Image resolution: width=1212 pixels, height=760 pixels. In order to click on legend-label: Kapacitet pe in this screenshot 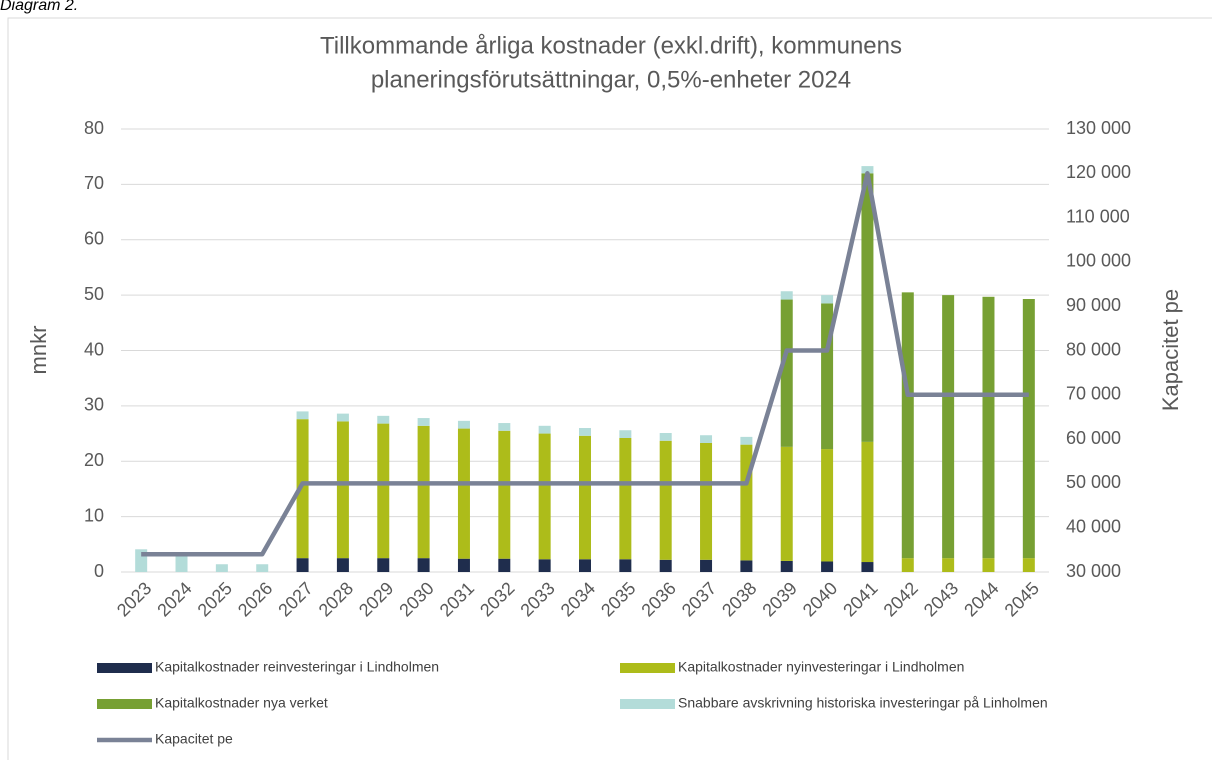, I will do `click(194, 739)`.